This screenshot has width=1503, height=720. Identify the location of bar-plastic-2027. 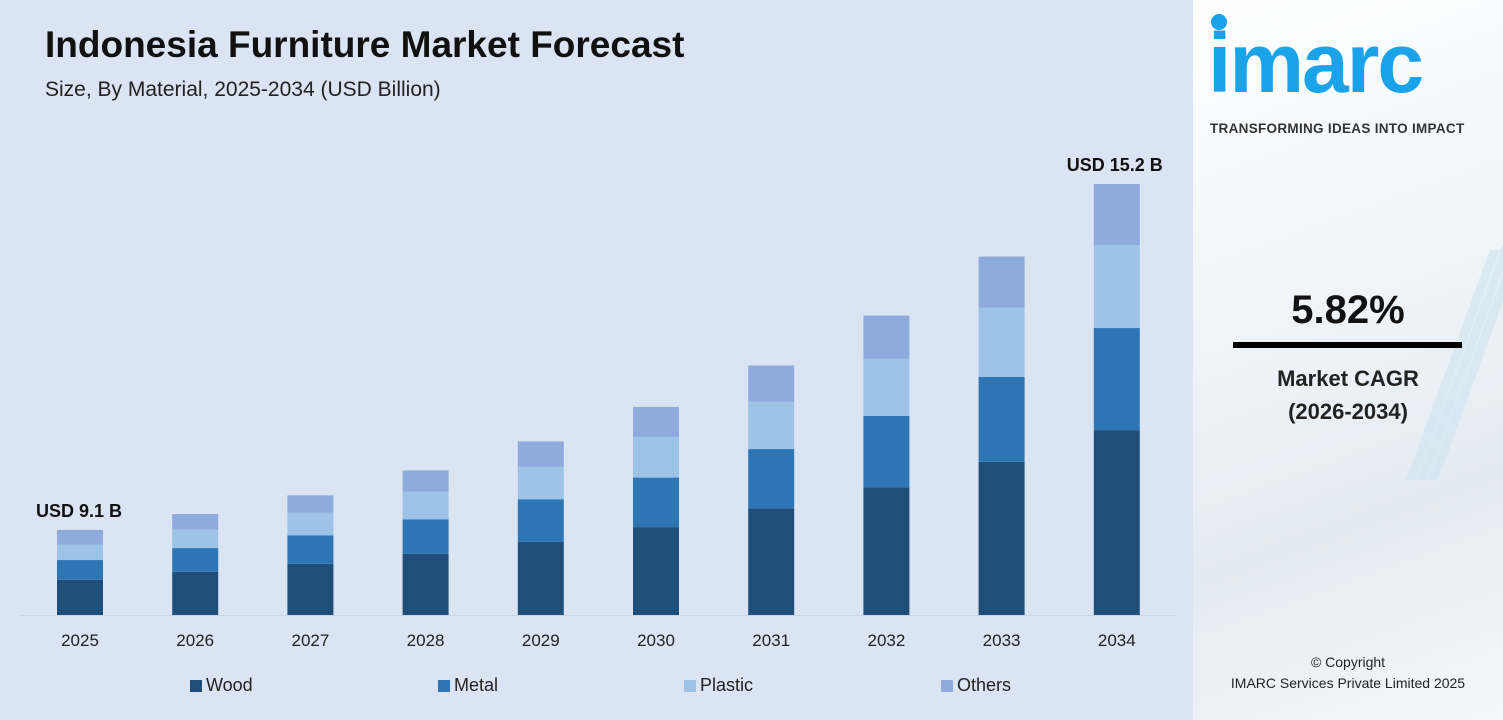
(310, 524).